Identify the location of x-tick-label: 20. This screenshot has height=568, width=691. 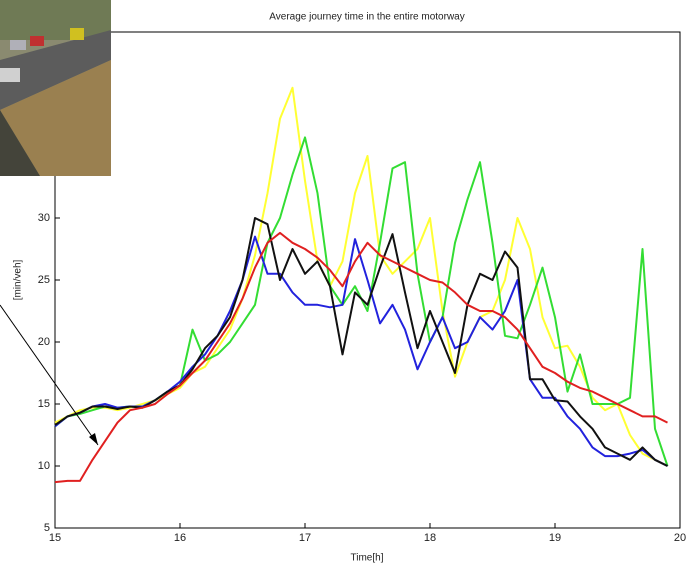
(680, 538).